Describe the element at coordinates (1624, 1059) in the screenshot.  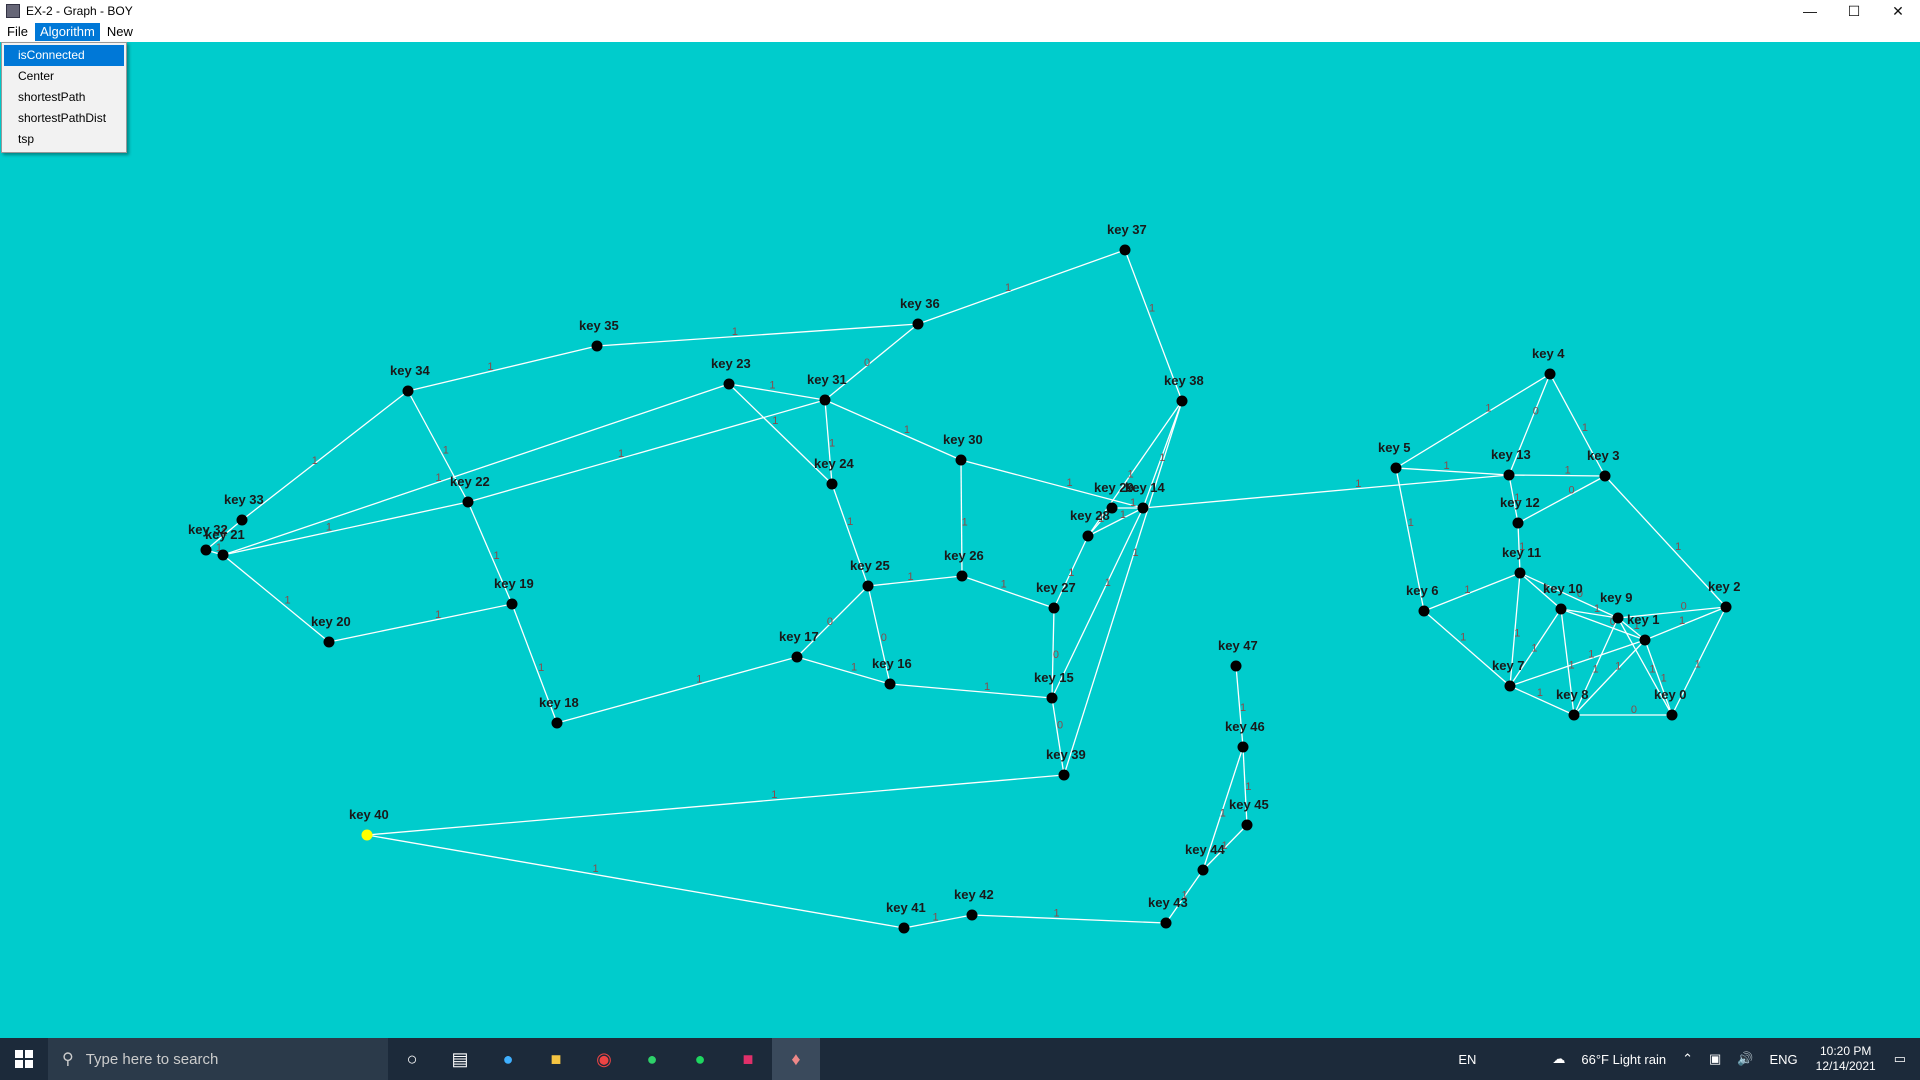
I see `weather-text: 66°F Light rain` at that location.